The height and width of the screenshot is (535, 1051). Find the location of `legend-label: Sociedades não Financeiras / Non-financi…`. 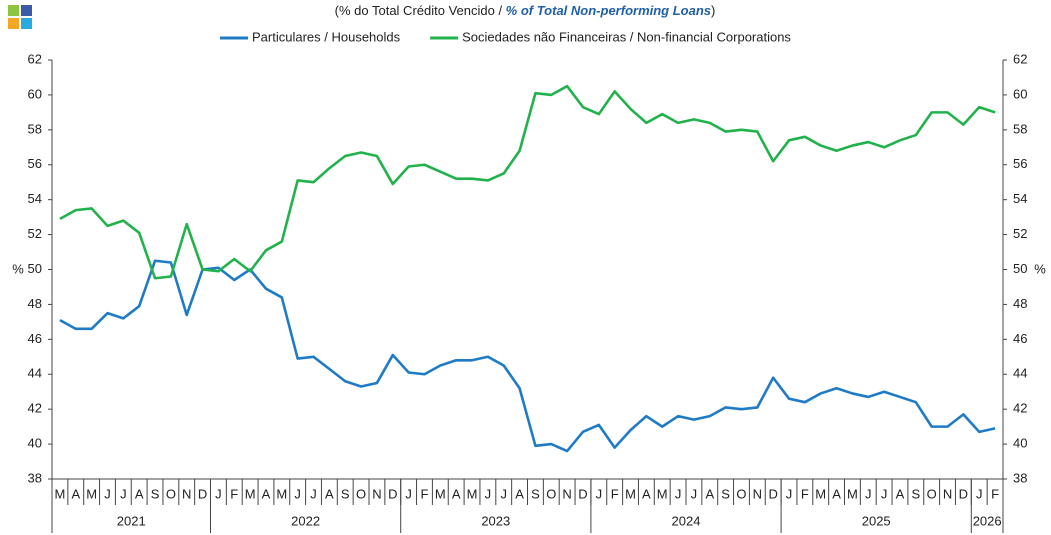

legend-label: Sociedades não Financeiras / Non-financi… is located at coordinates (626, 36).